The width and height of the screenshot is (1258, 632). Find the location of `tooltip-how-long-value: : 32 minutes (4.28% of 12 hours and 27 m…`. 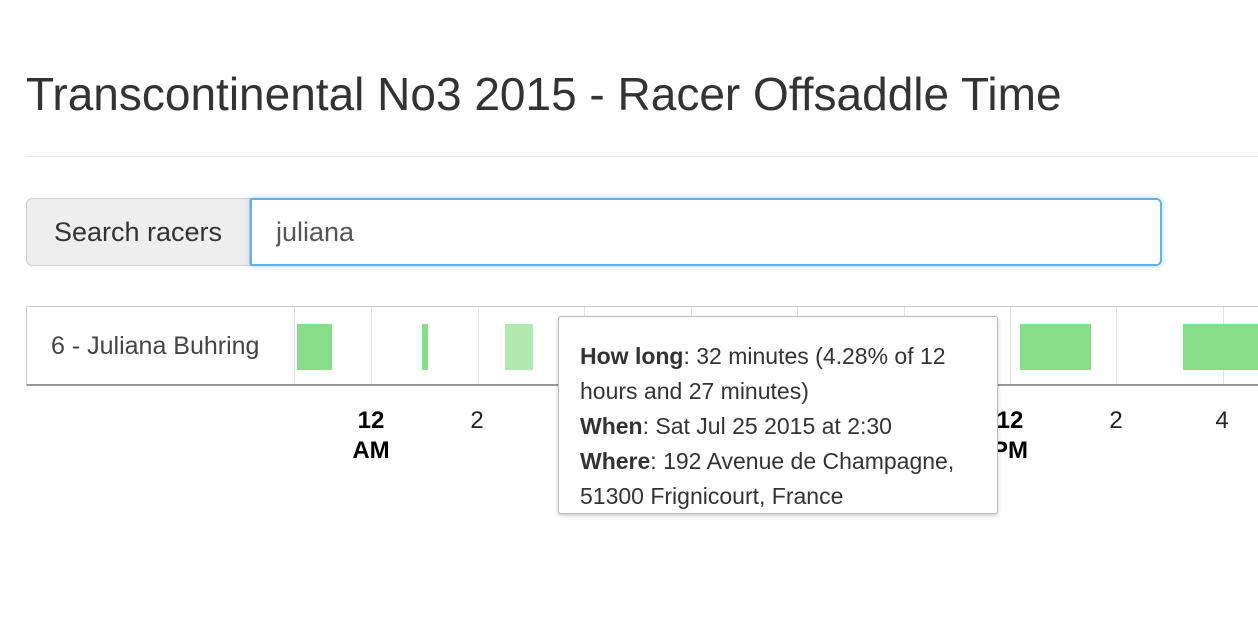

tooltip-how-long-value: : 32 minutes (4.28% of 12 hours and 27 m… is located at coordinates (763, 373).